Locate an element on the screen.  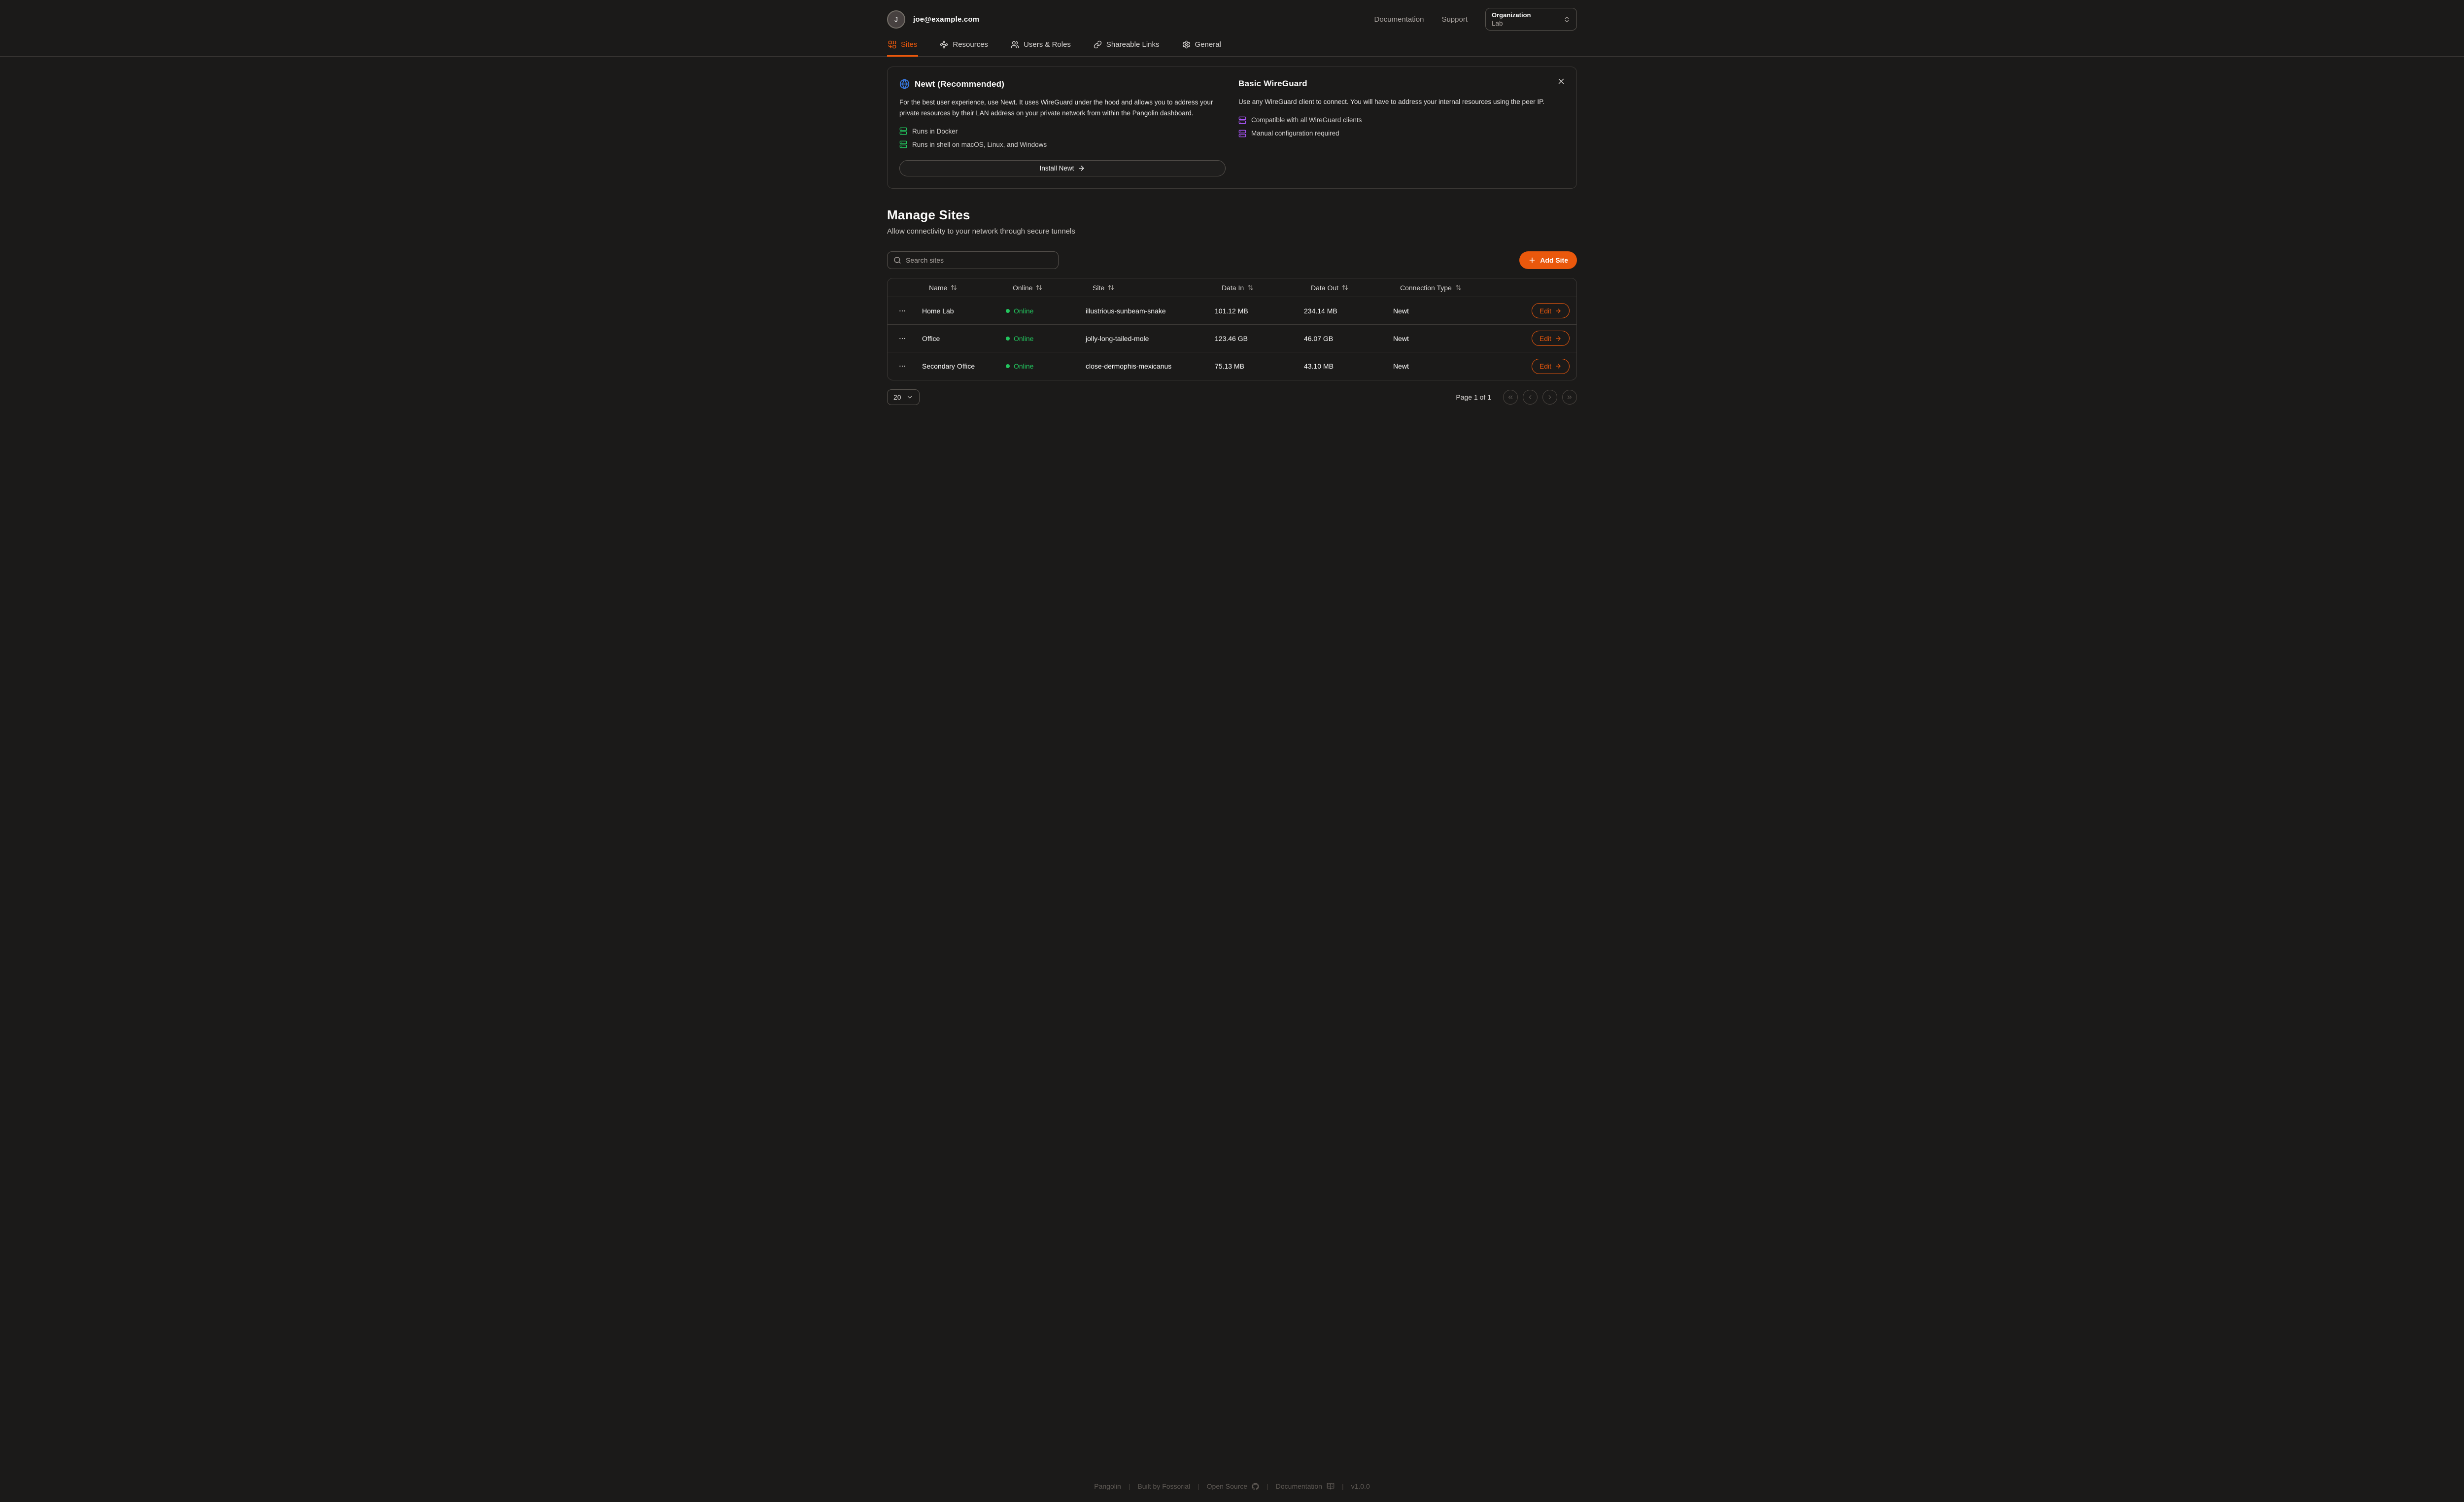
column-label: Name is located at coordinates (938, 287).